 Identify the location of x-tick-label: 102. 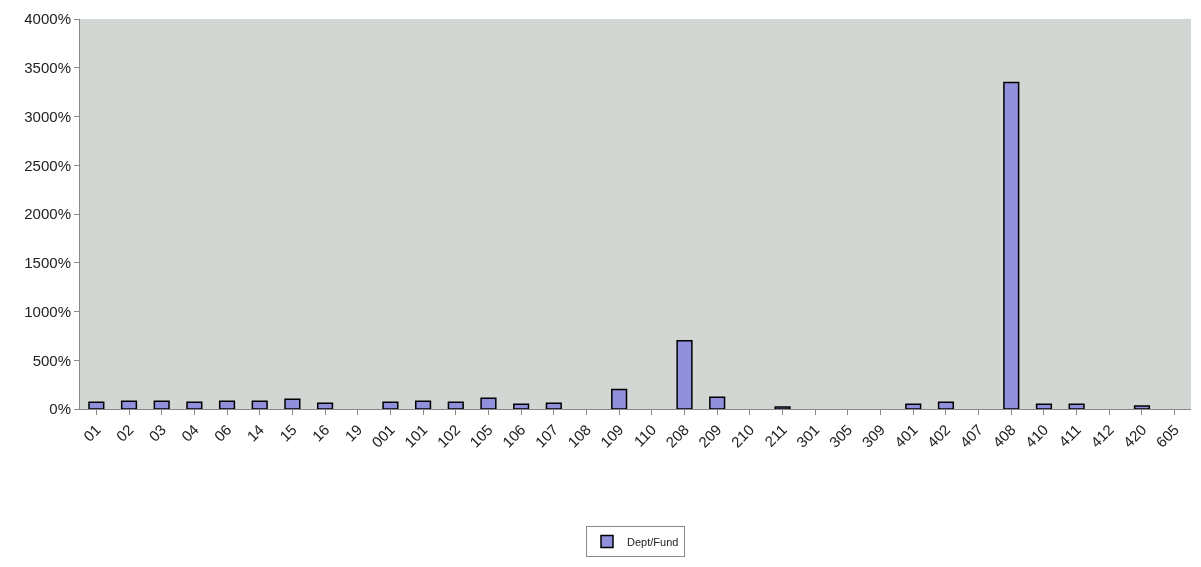
(448, 435).